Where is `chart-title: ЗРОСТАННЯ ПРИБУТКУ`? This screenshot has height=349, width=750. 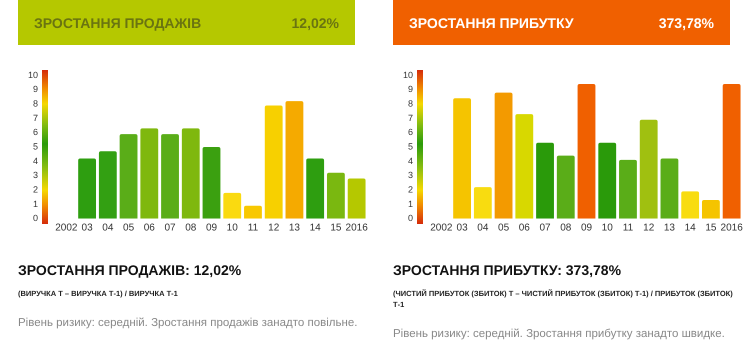 chart-title: ЗРОСТАННЯ ПРИБУТКУ is located at coordinates (491, 22).